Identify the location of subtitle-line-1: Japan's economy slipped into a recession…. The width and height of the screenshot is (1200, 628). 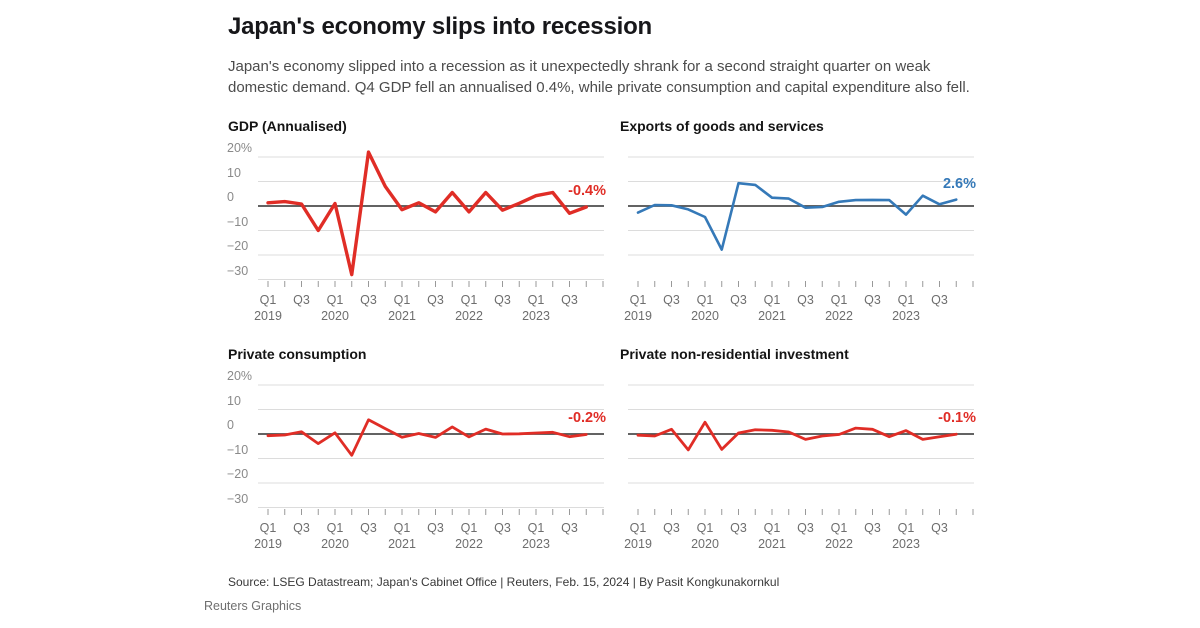
(579, 66).